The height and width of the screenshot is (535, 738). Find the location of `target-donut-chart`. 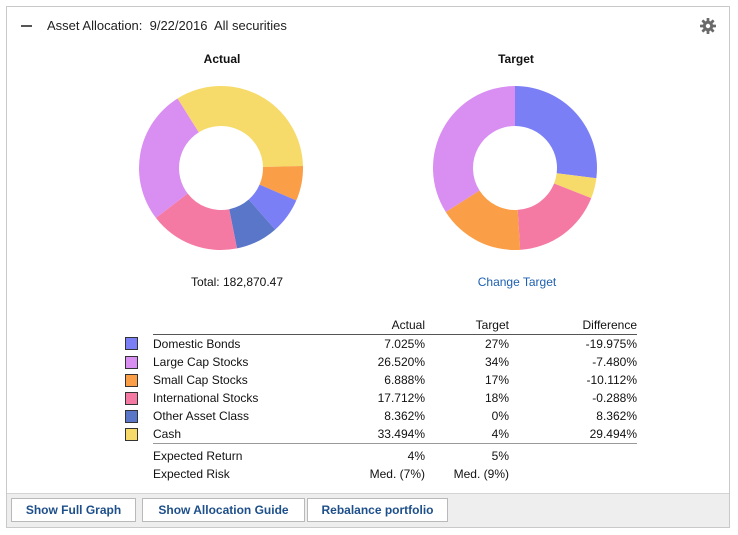

target-donut-chart is located at coordinates (515, 168).